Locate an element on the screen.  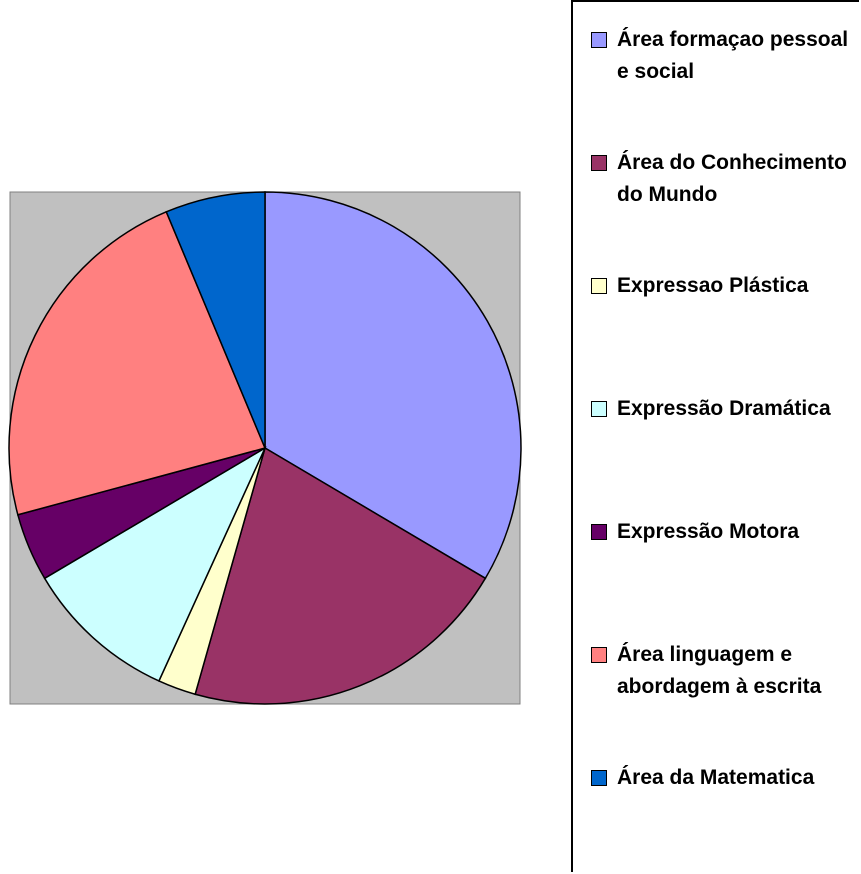
legend-item: Expressão Dramática is located at coordinates (724, 409).